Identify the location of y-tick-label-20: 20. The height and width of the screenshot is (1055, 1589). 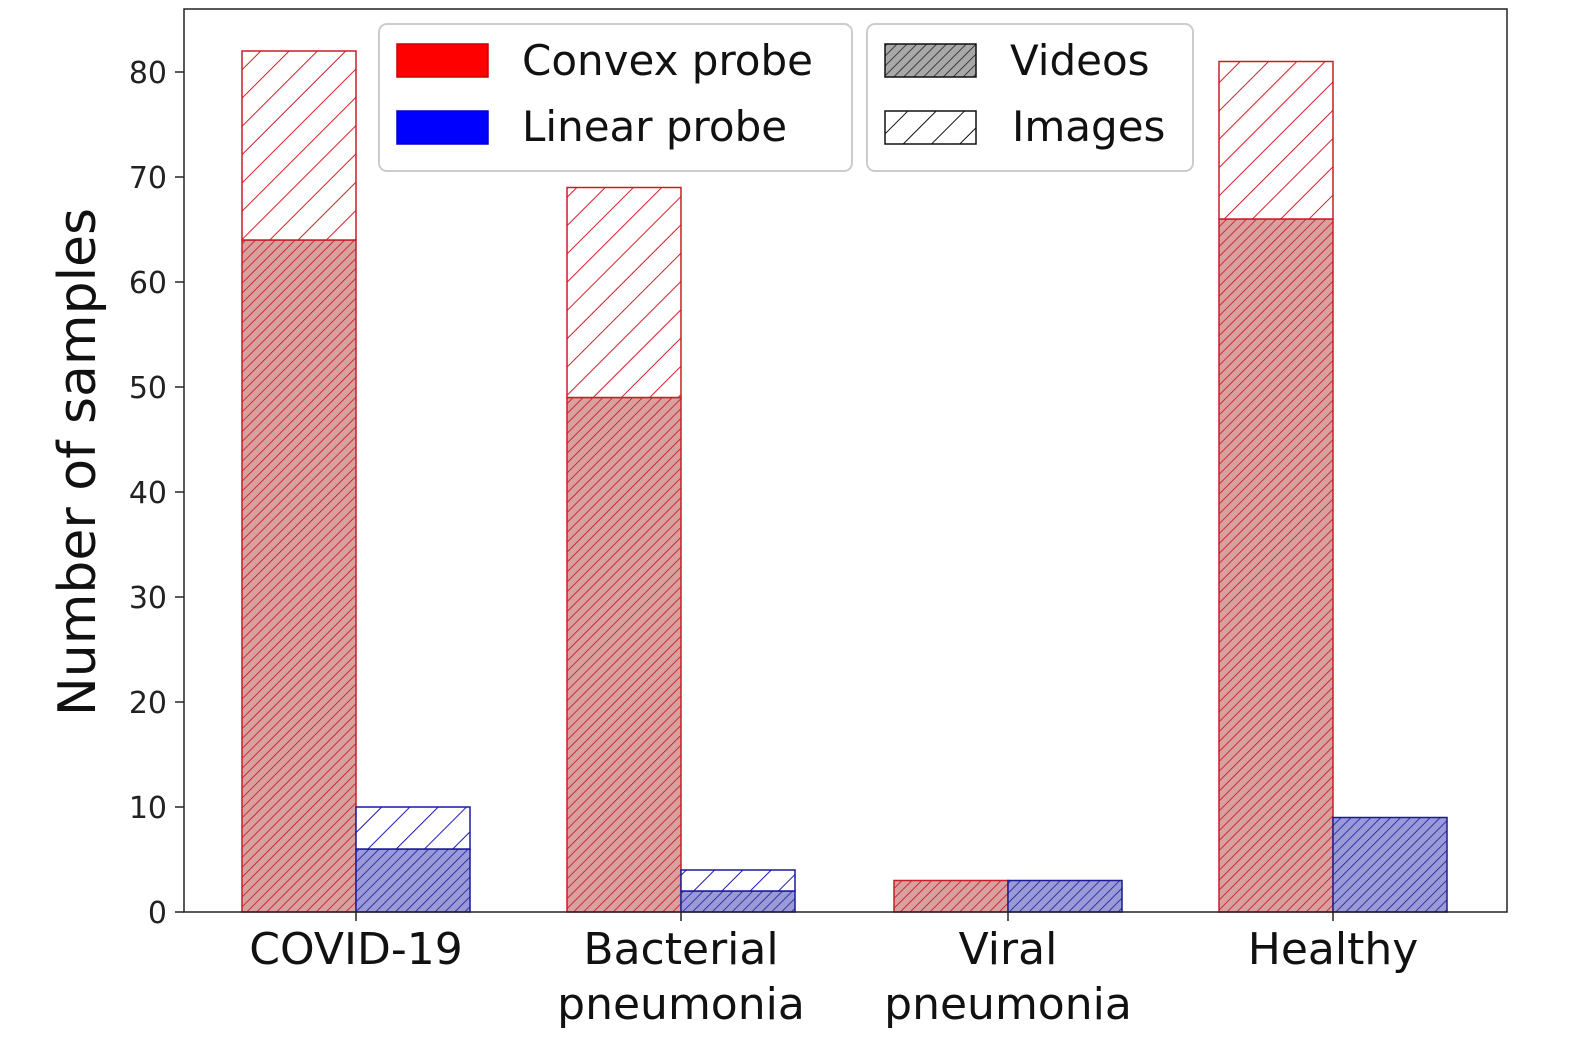
(148, 703).